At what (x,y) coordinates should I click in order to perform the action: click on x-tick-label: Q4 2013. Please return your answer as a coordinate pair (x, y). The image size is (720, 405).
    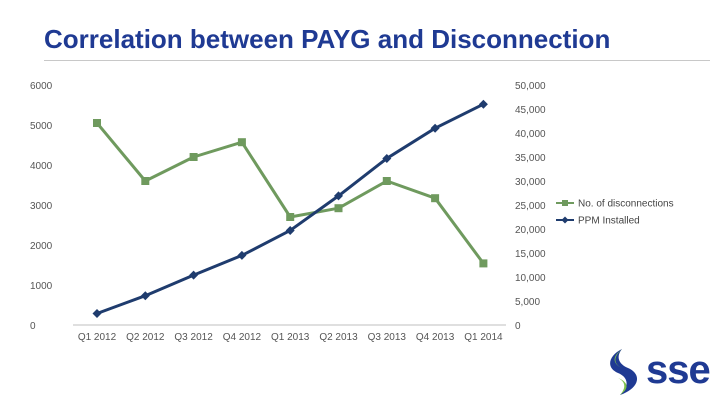
    Looking at the image, I should click on (435, 337).